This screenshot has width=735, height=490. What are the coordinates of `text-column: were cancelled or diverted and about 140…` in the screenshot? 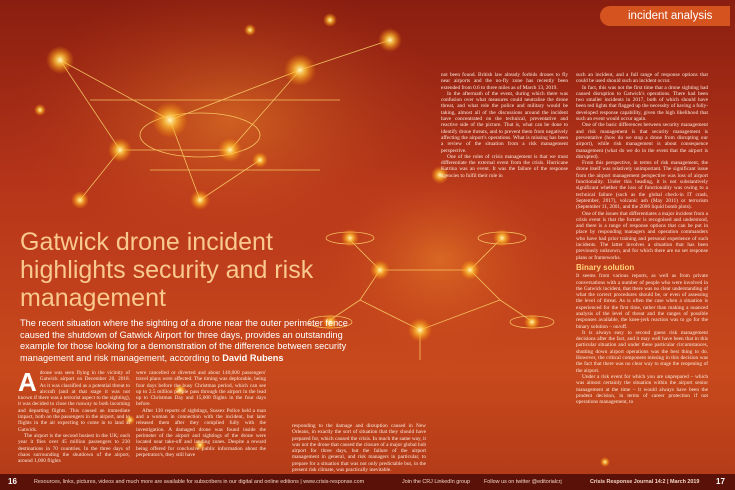 It's located at (201, 421).